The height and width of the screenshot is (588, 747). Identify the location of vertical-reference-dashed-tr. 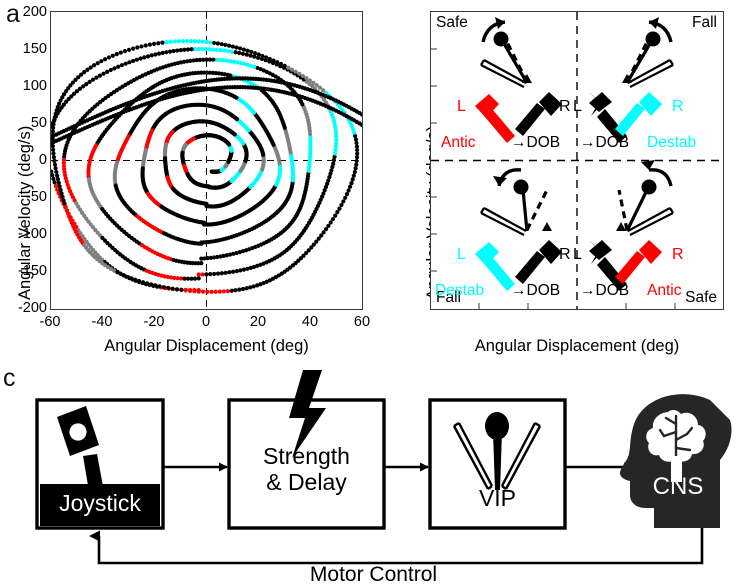
(637, 62).